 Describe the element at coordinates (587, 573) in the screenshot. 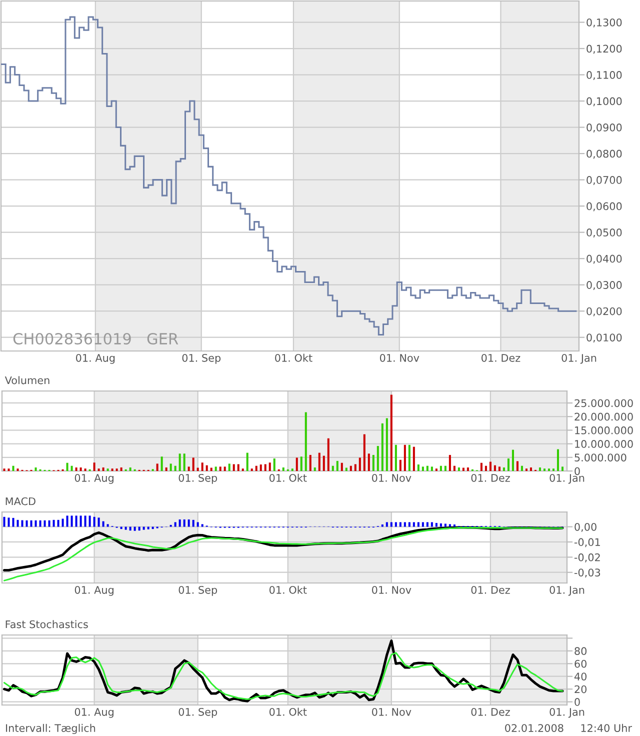

I see `y-tick-label: -0,03` at that location.